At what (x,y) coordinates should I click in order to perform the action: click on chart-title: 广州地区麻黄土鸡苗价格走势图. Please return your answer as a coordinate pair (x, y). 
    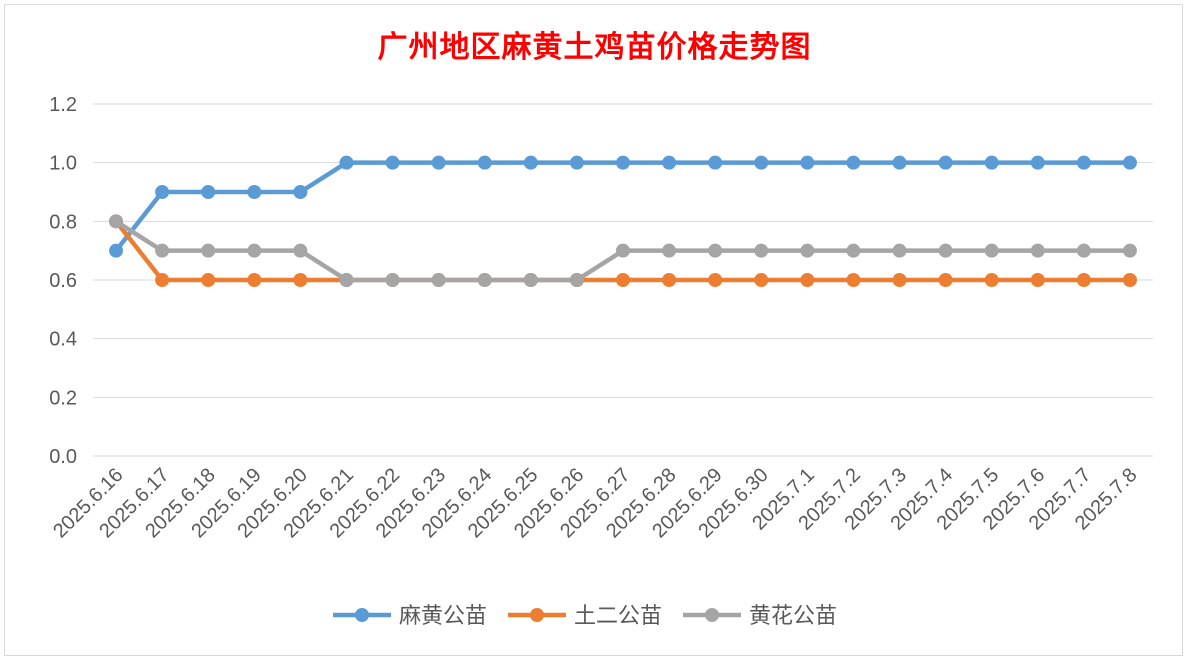
    Looking at the image, I should click on (594, 47).